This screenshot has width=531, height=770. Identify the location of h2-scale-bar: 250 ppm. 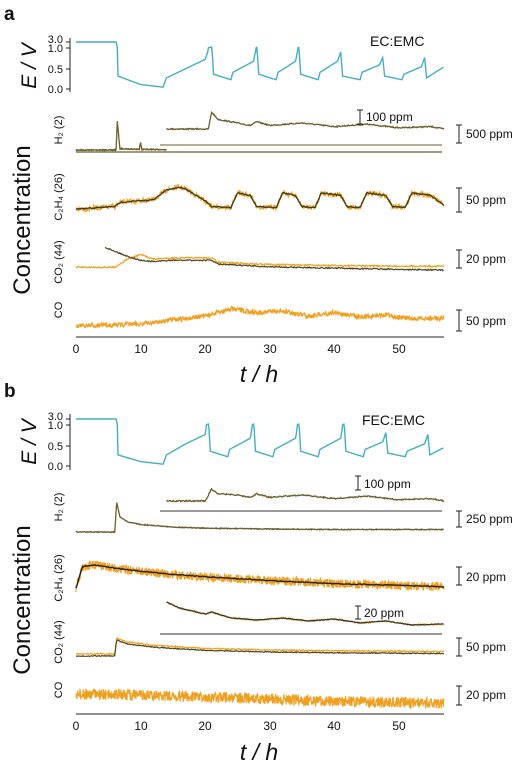
(484, 519).